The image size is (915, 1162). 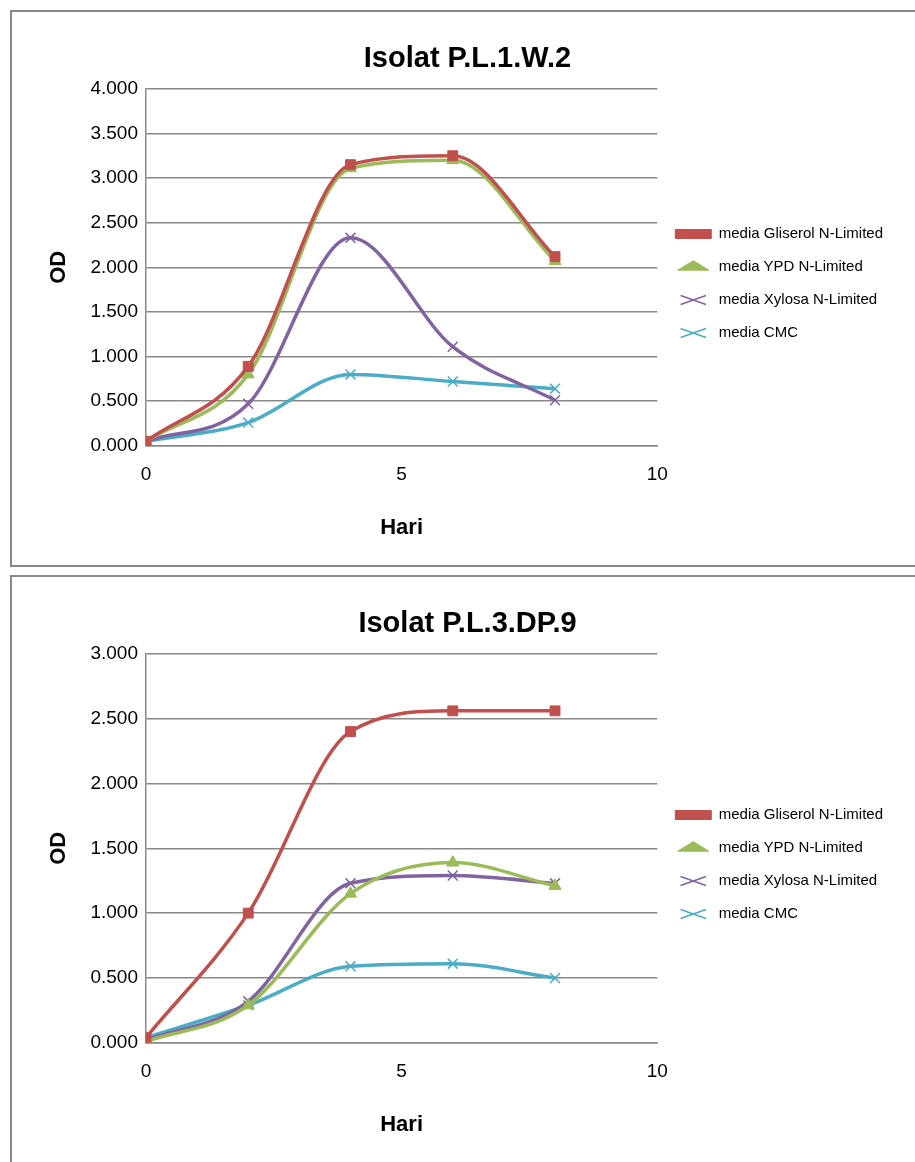 What do you see at coordinates (467, 57) in the screenshot?
I see `chart-title: Isolat P.L.1.W.2` at bounding box center [467, 57].